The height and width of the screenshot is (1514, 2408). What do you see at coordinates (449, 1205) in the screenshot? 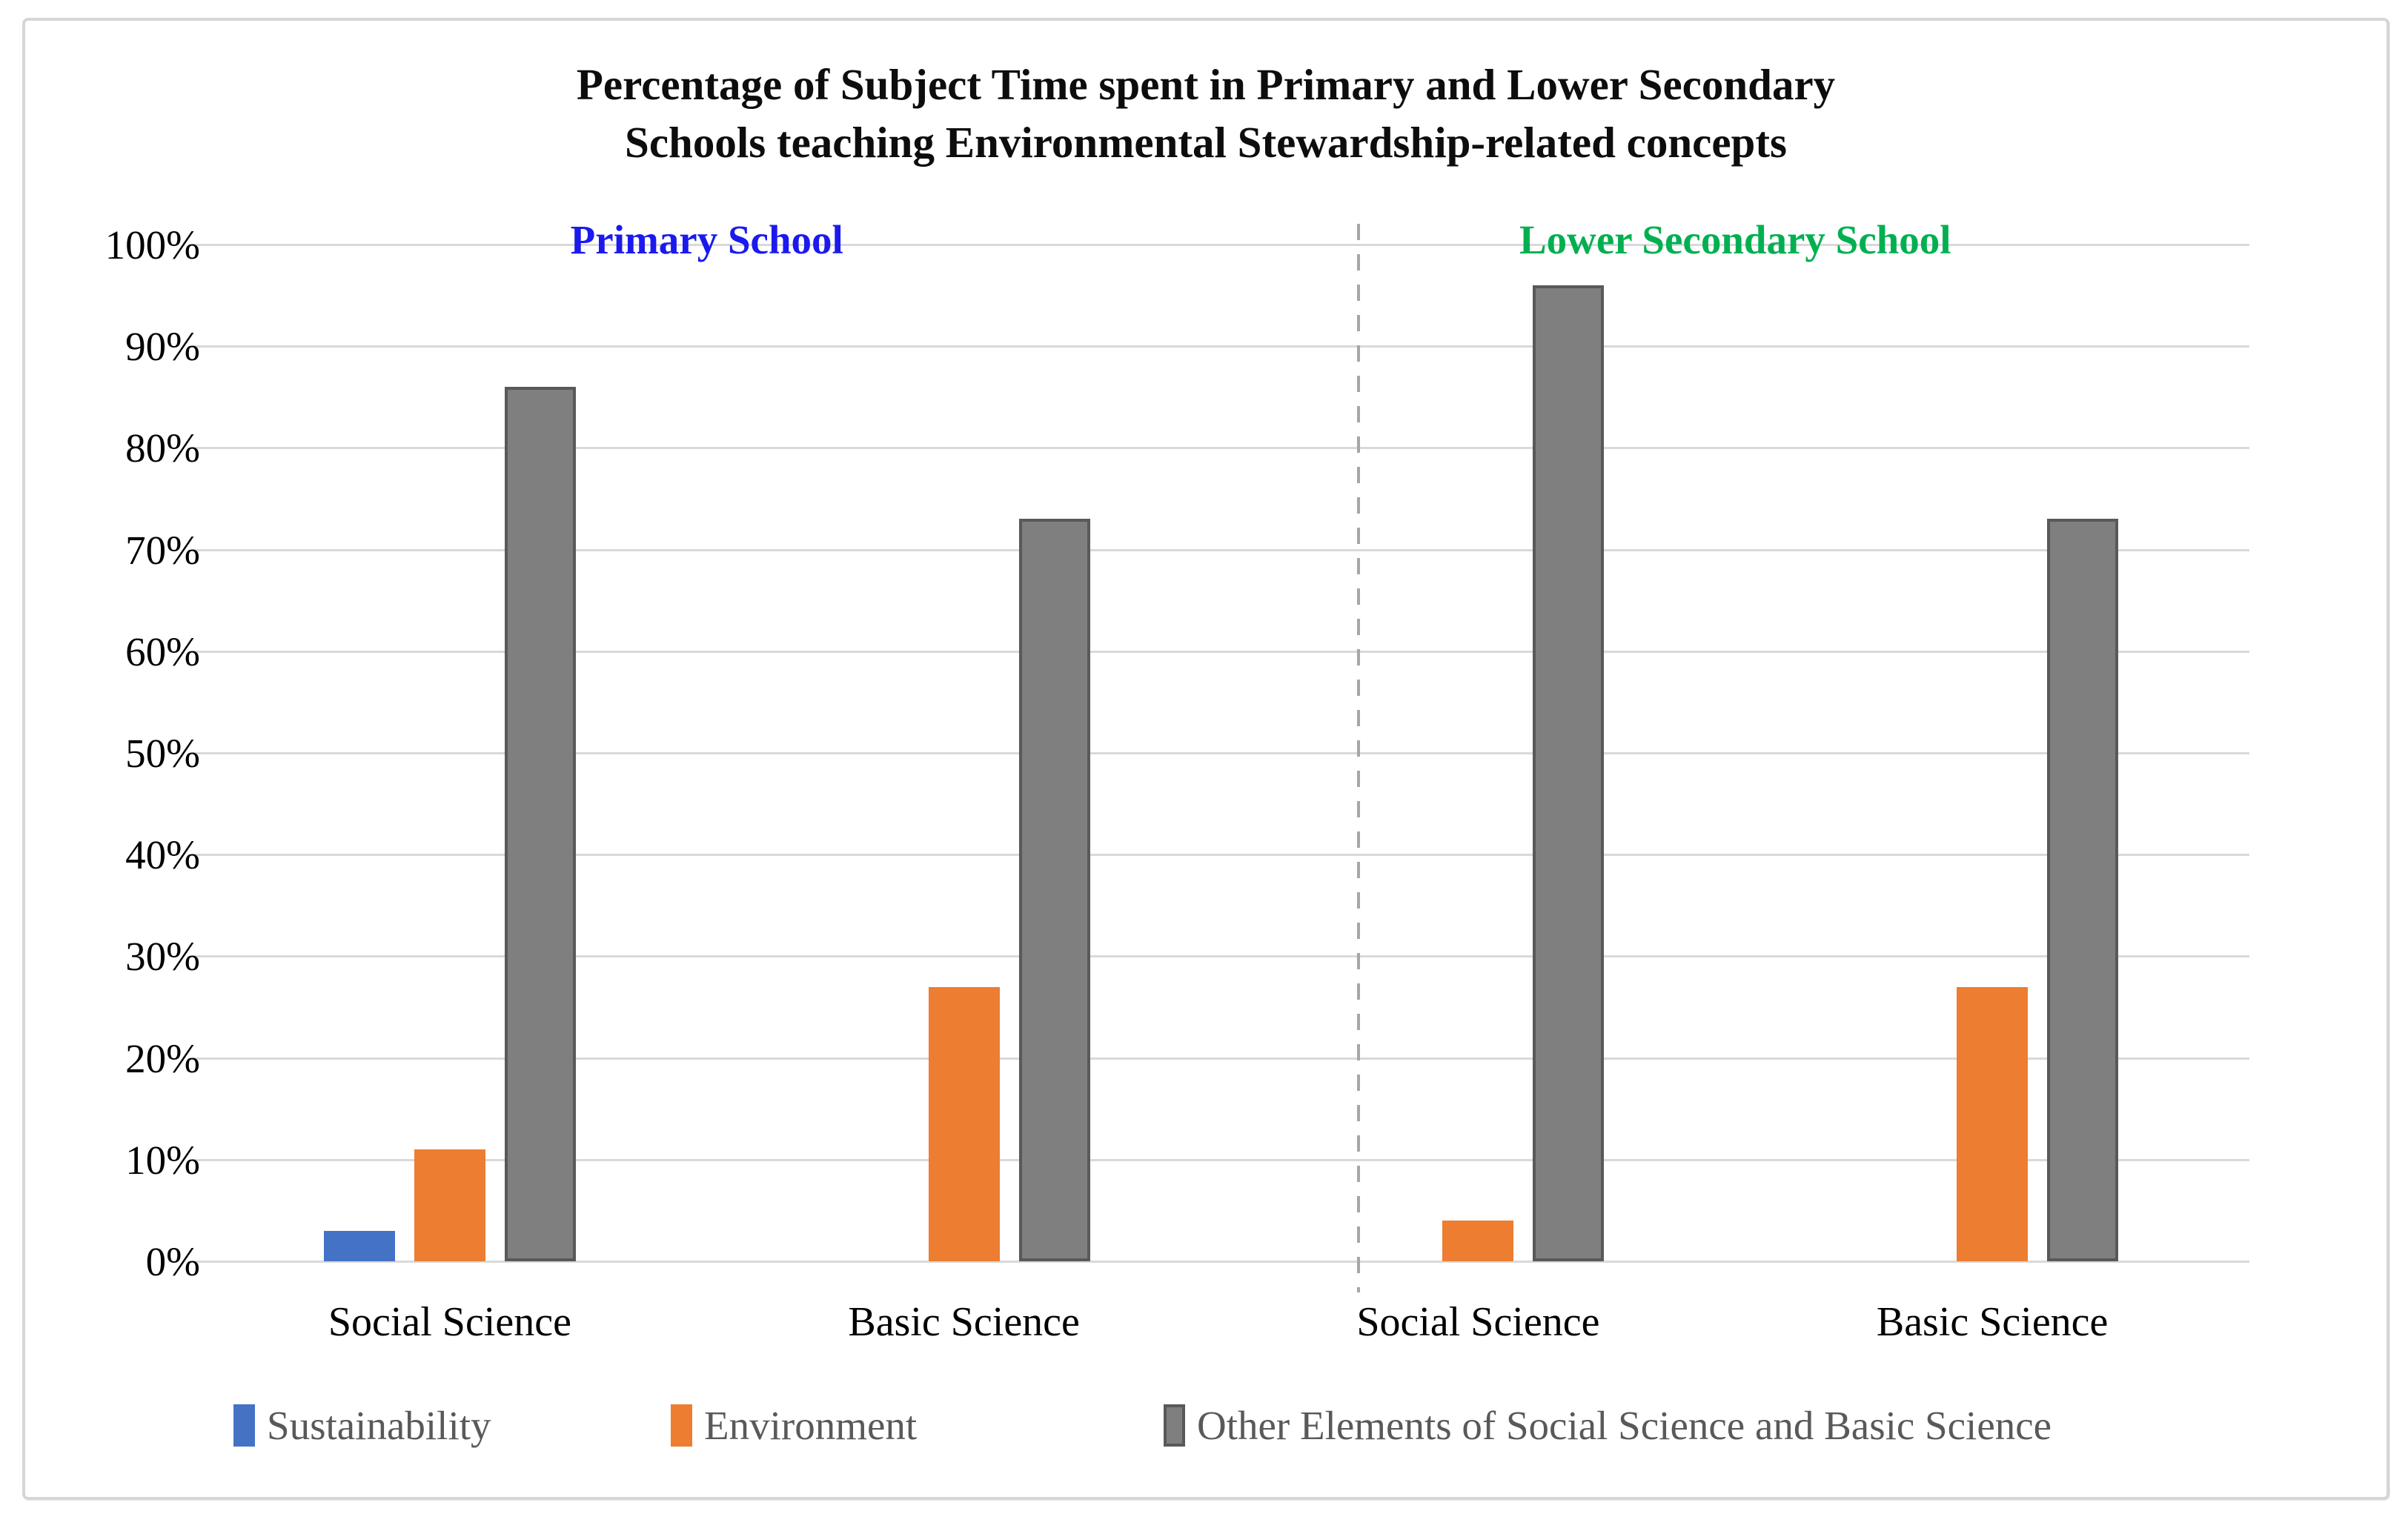
I see `bar-environment-cat0` at bounding box center [449, 1205].